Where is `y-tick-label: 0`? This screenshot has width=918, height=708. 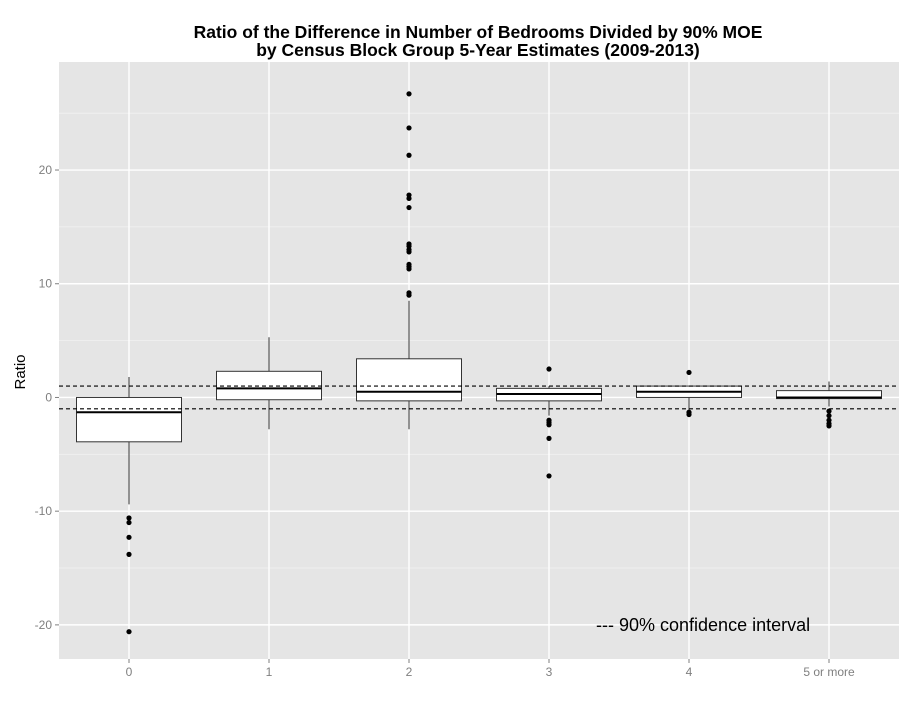 y-tick-label: 0 is located at coordinates (48, 397).